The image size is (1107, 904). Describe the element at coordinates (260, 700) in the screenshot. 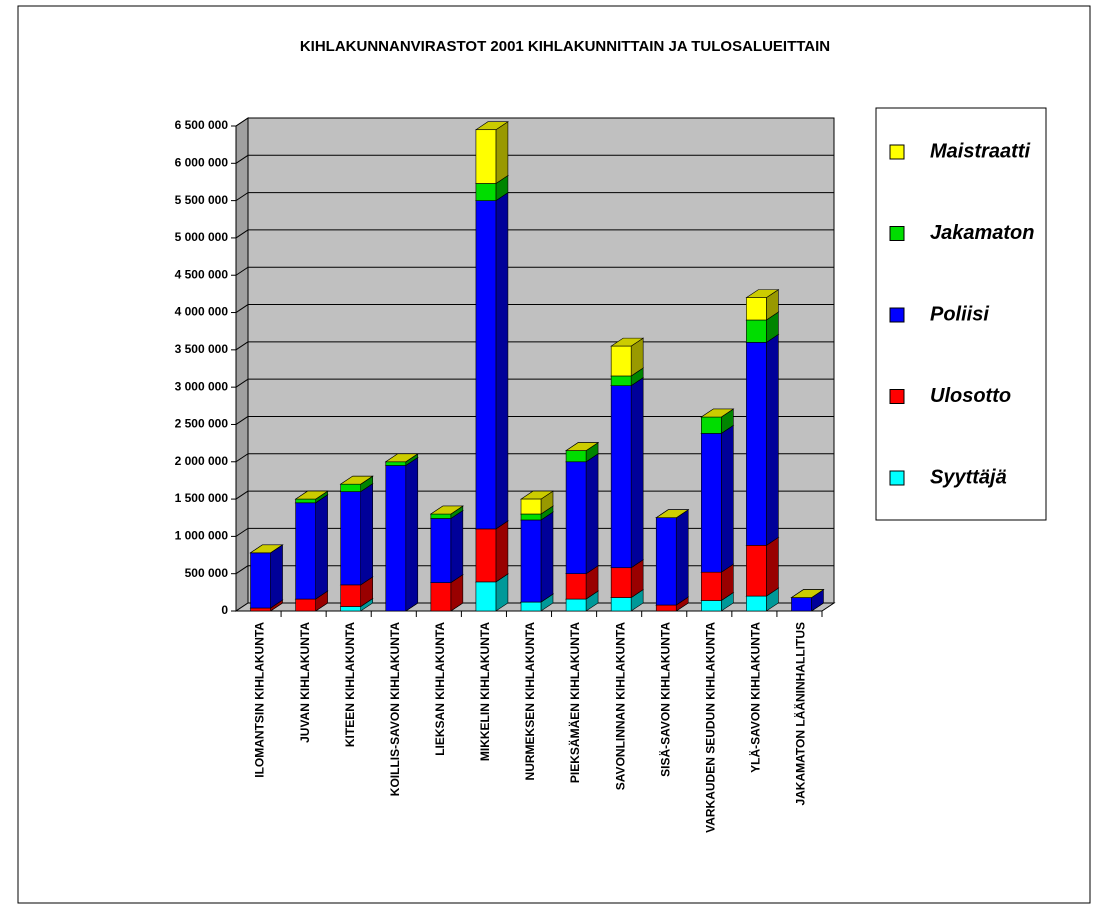

I see `x-tick-label: ILOMANTSIN KIHLAKUNTA` at that location.